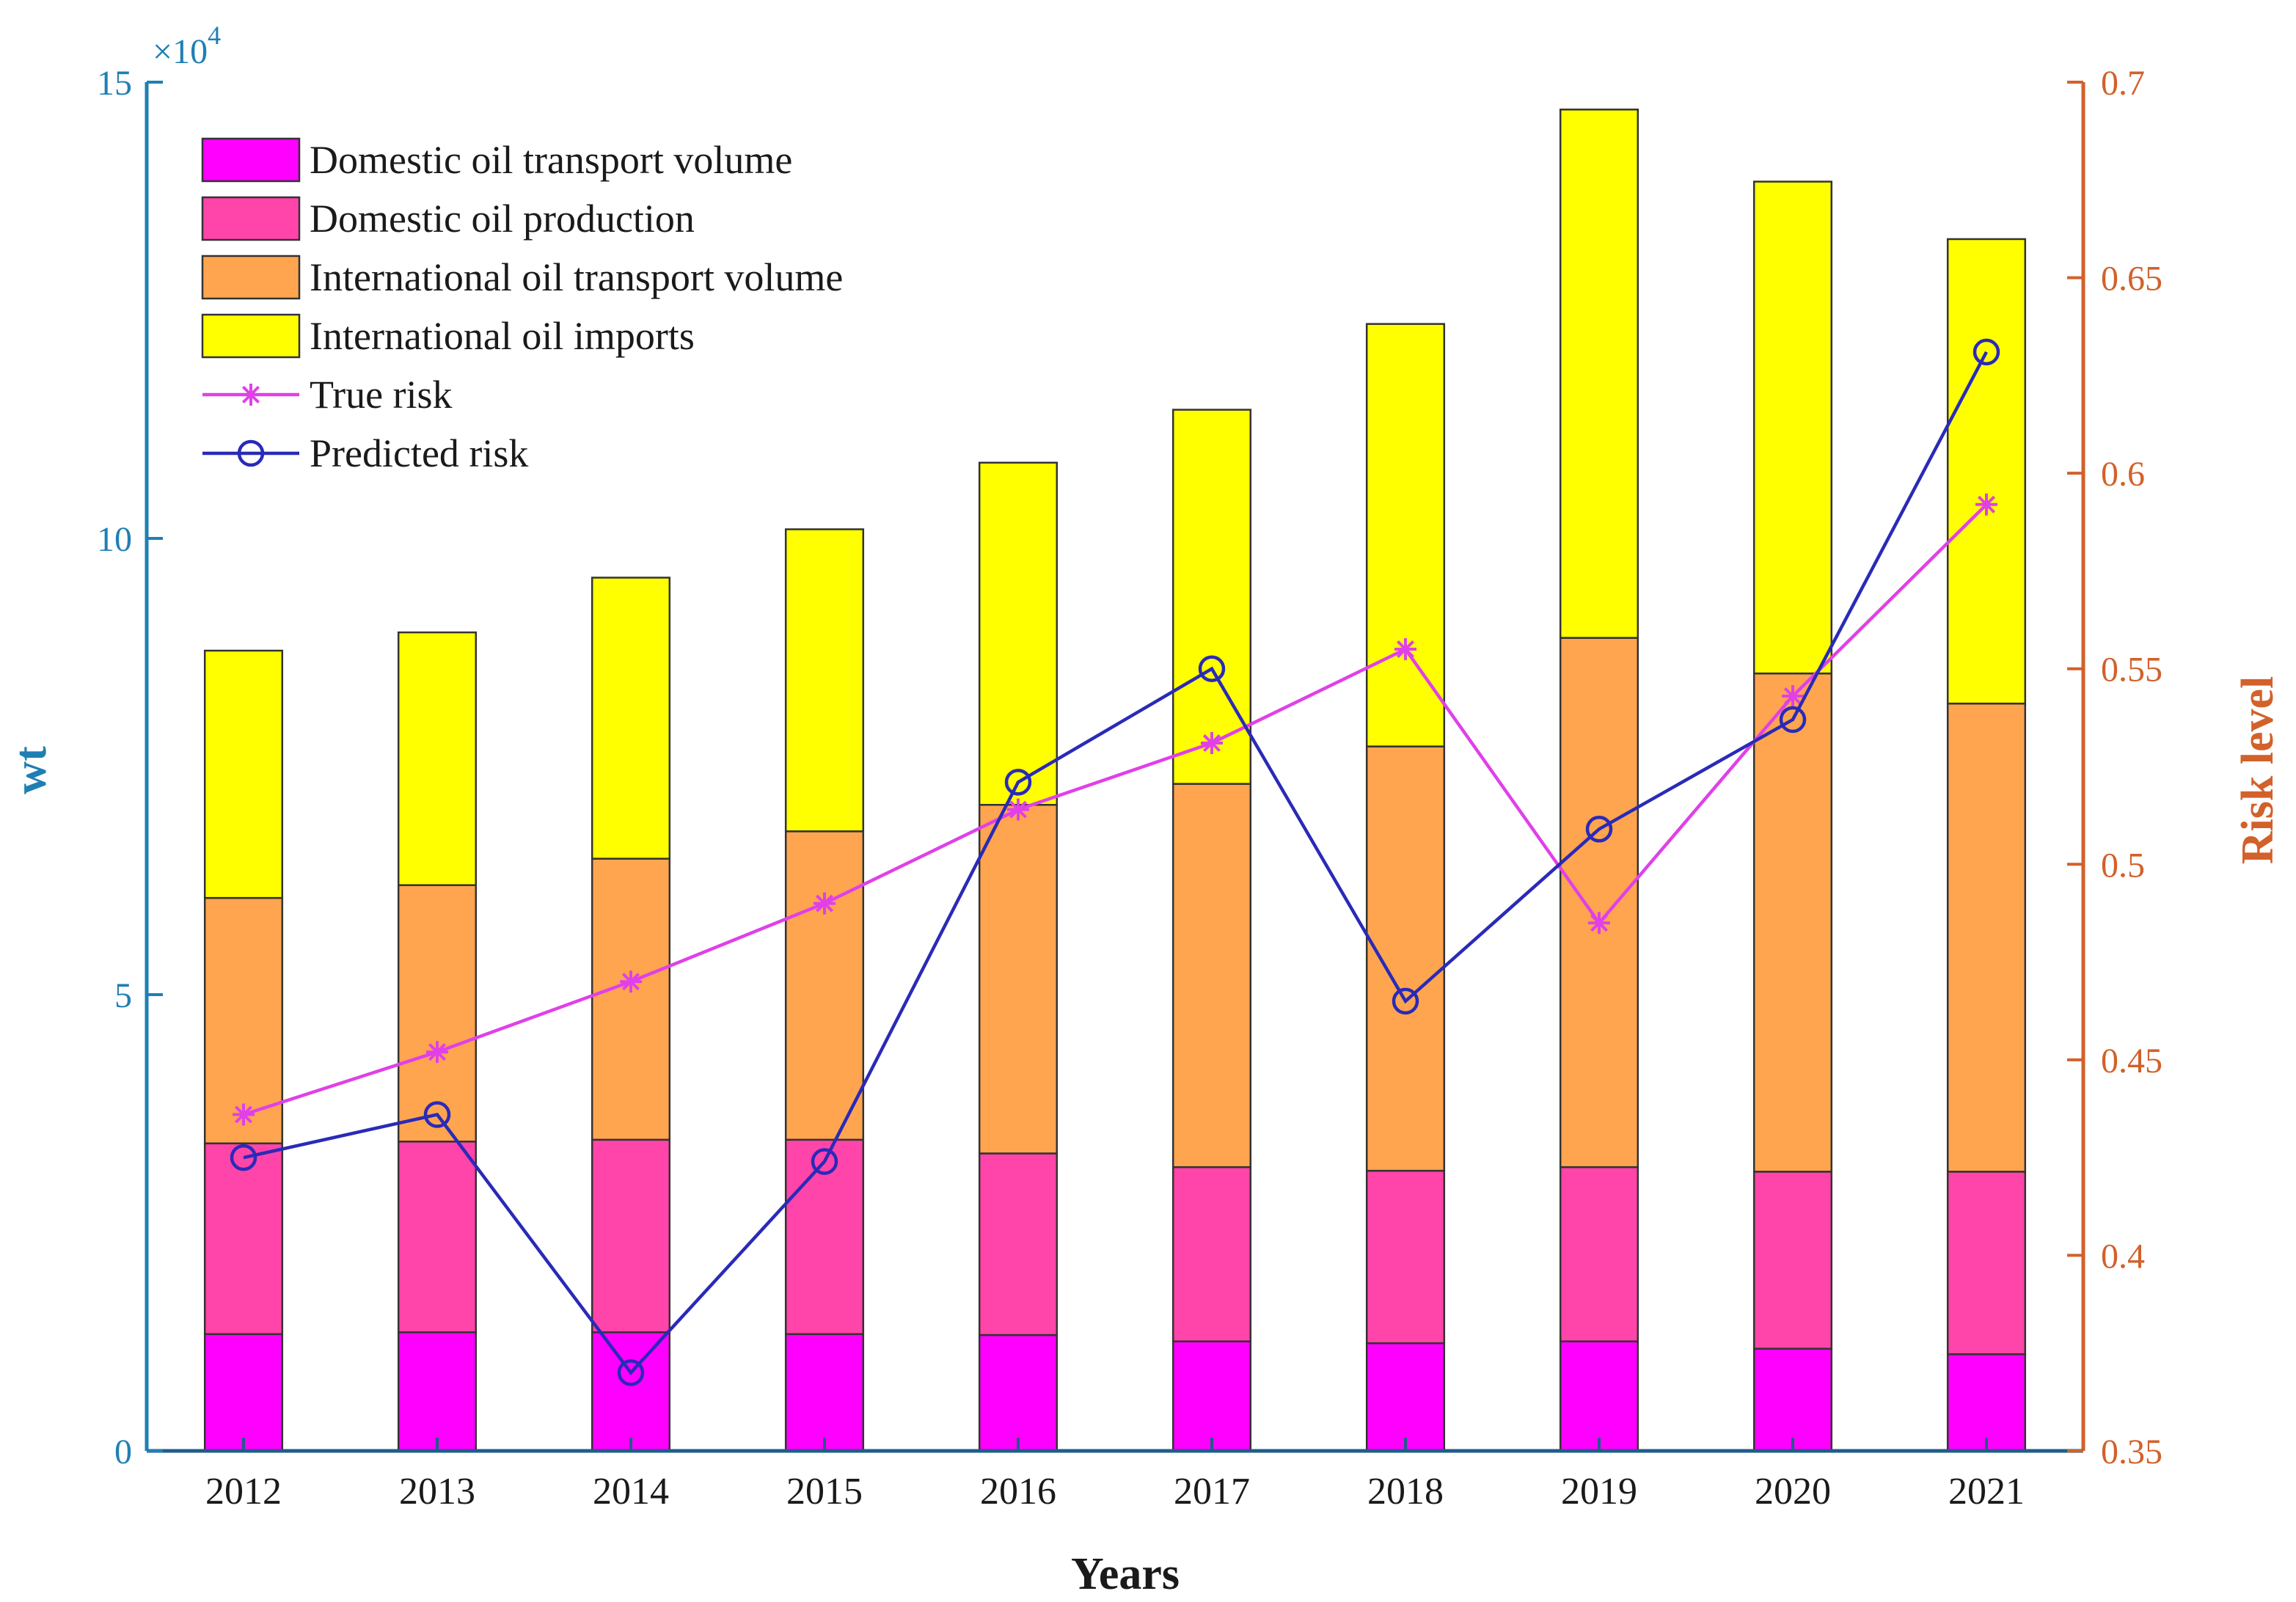  What do you see at coordinates (123, 995) in the screenshot?
I see `y-tick-left-label-1: 5` at bounding box center [123, 995].